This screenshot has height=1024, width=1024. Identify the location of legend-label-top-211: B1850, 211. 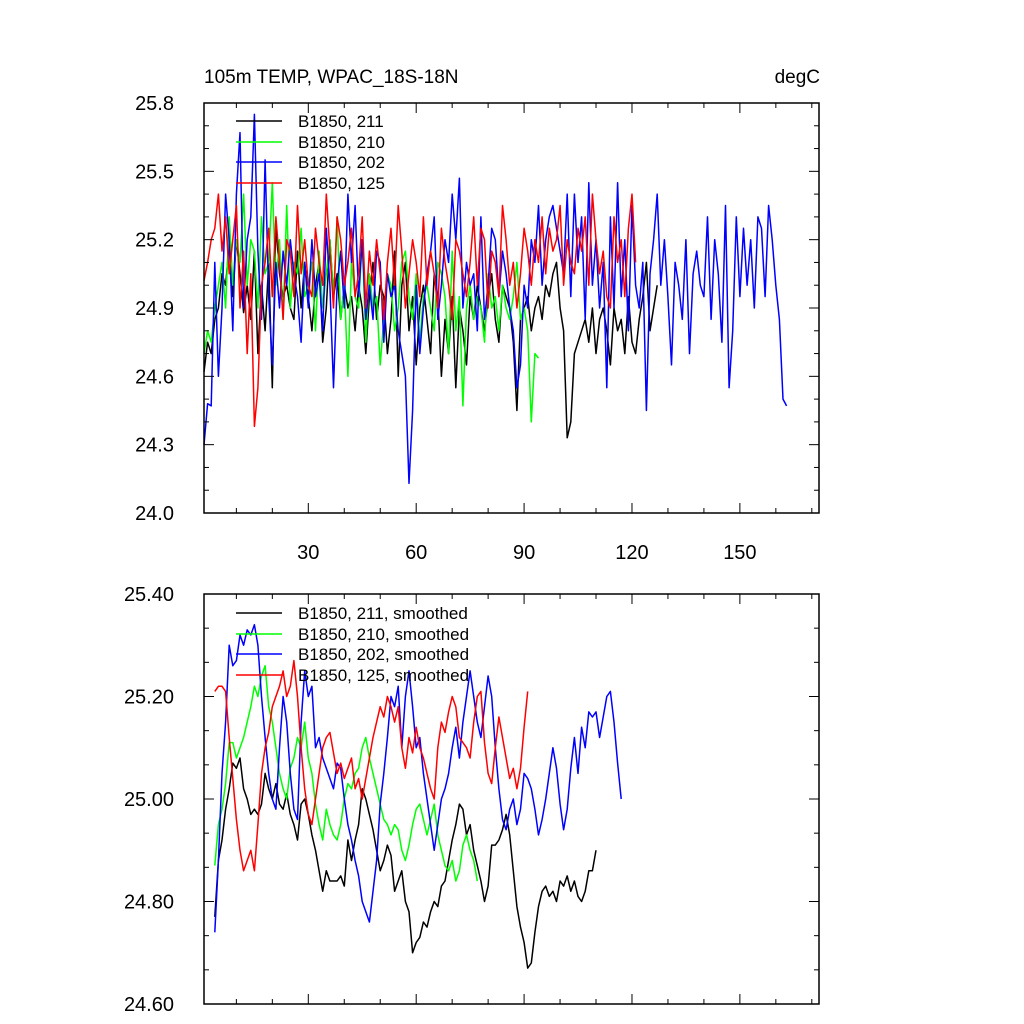
(341, 121).